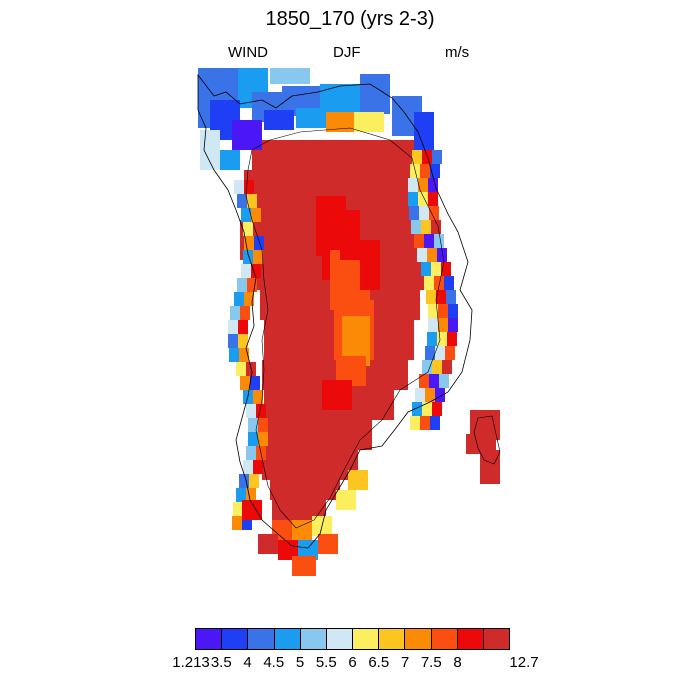 Image resolution: width=700 pixels, height=700 pixels. What do you see at coordinates (326, 662) in the screenshot?
I see `colorbar-tick-label: 5.5` at bounding box center [326, 662].